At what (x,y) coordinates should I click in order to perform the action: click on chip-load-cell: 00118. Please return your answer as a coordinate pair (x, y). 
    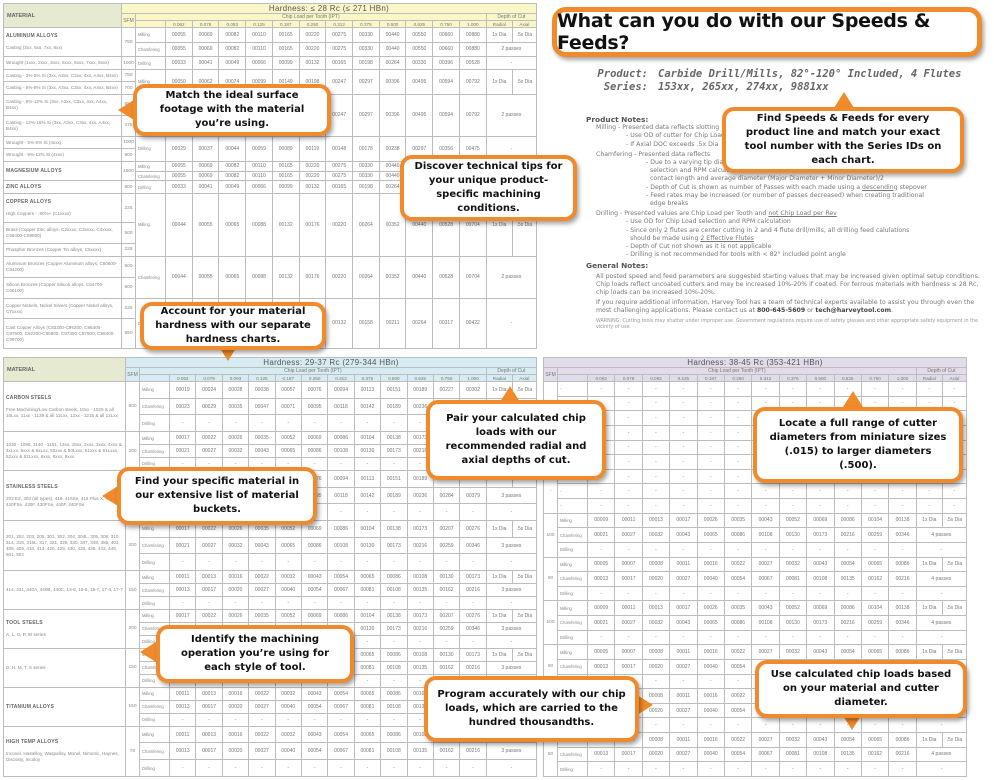
    Looking at the image, I should click on (341, 495).